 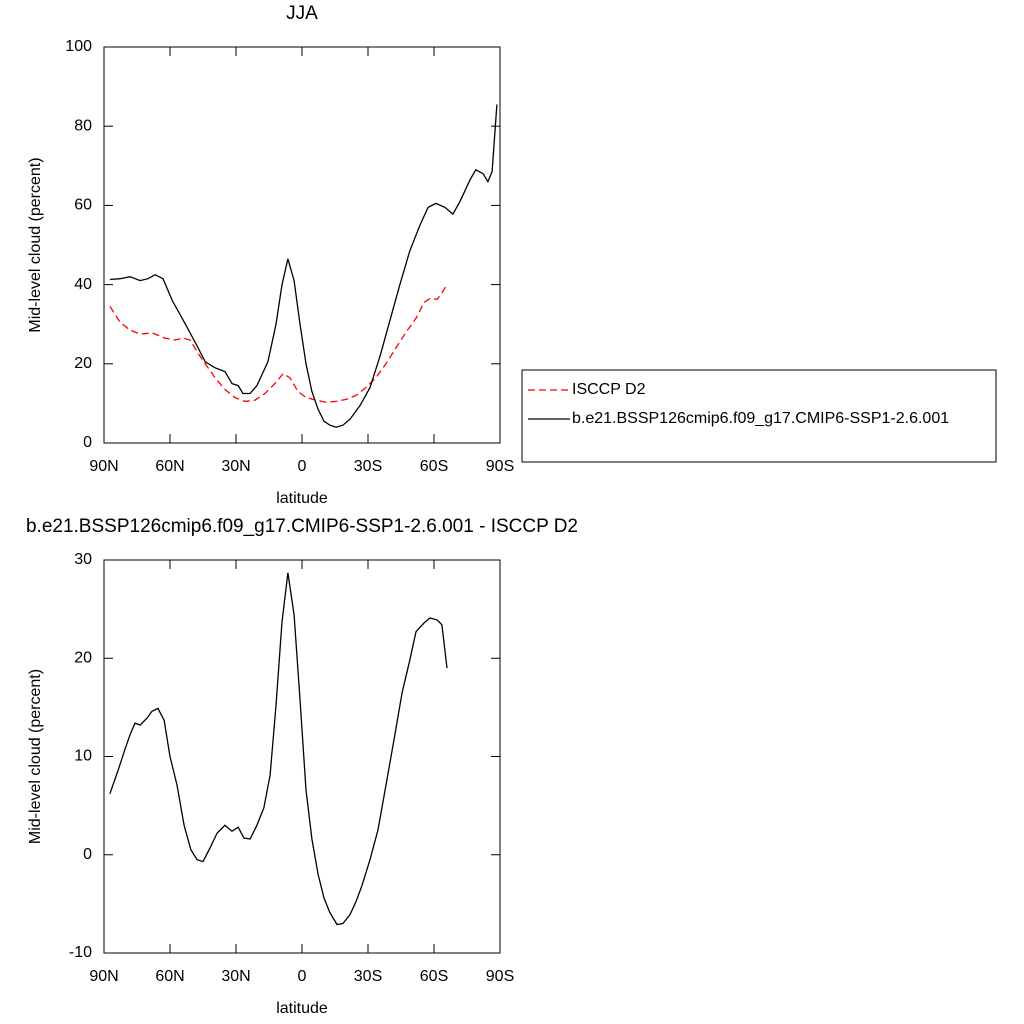 I want to click on y-tick-label: -10, so click(x=80, y=952).